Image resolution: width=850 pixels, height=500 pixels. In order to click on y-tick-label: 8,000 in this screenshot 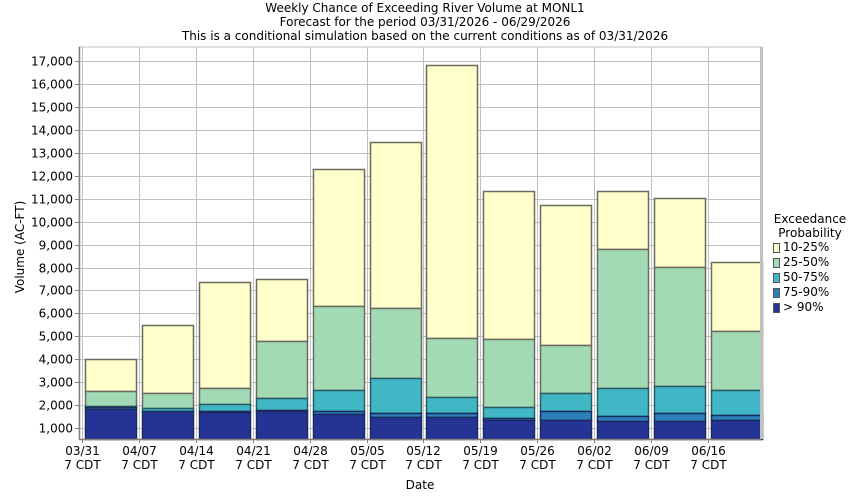, I will do `click(56, 269)`.